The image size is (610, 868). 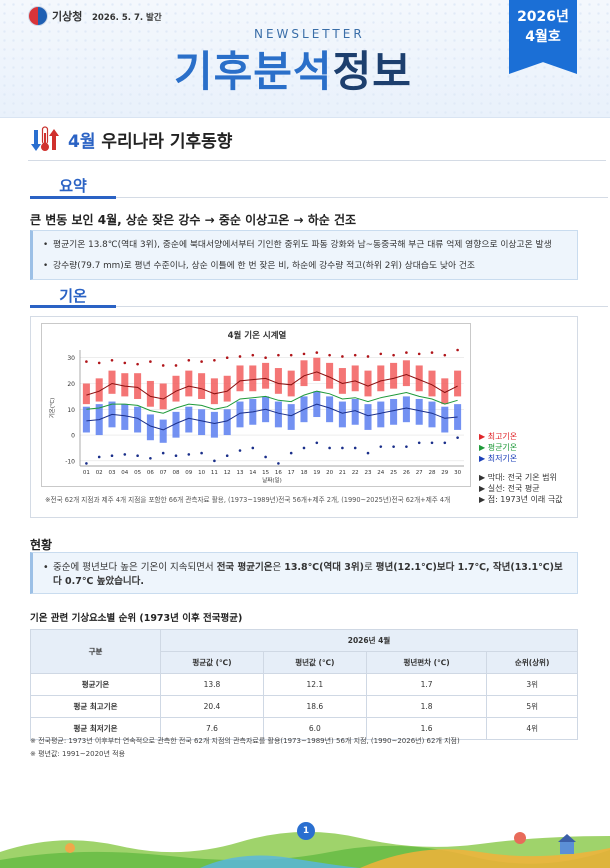 I want to click on table-cell: 5위, so click(x=532, y=706).